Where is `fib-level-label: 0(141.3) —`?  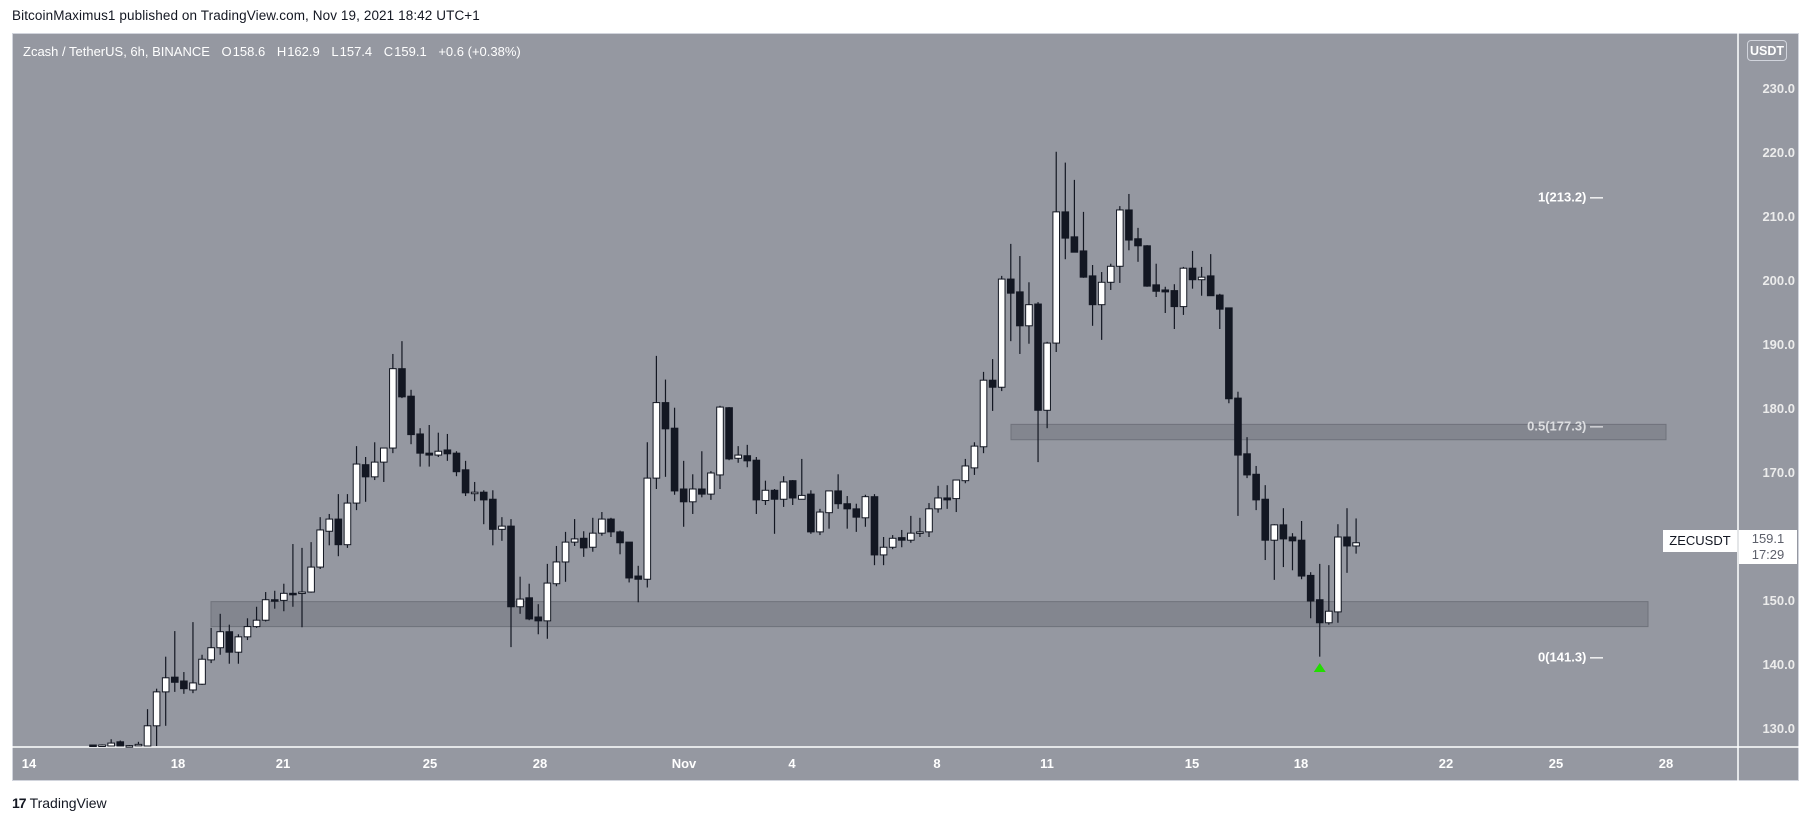
fib-level-label: 0(141.3) — is located at coordinates (1570, 657).